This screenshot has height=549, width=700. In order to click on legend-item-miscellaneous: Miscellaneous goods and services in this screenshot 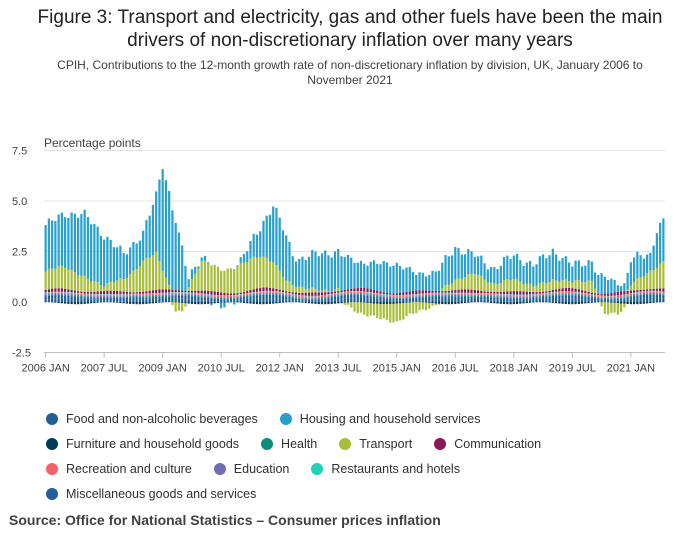, I will do `click(151, 494)`.